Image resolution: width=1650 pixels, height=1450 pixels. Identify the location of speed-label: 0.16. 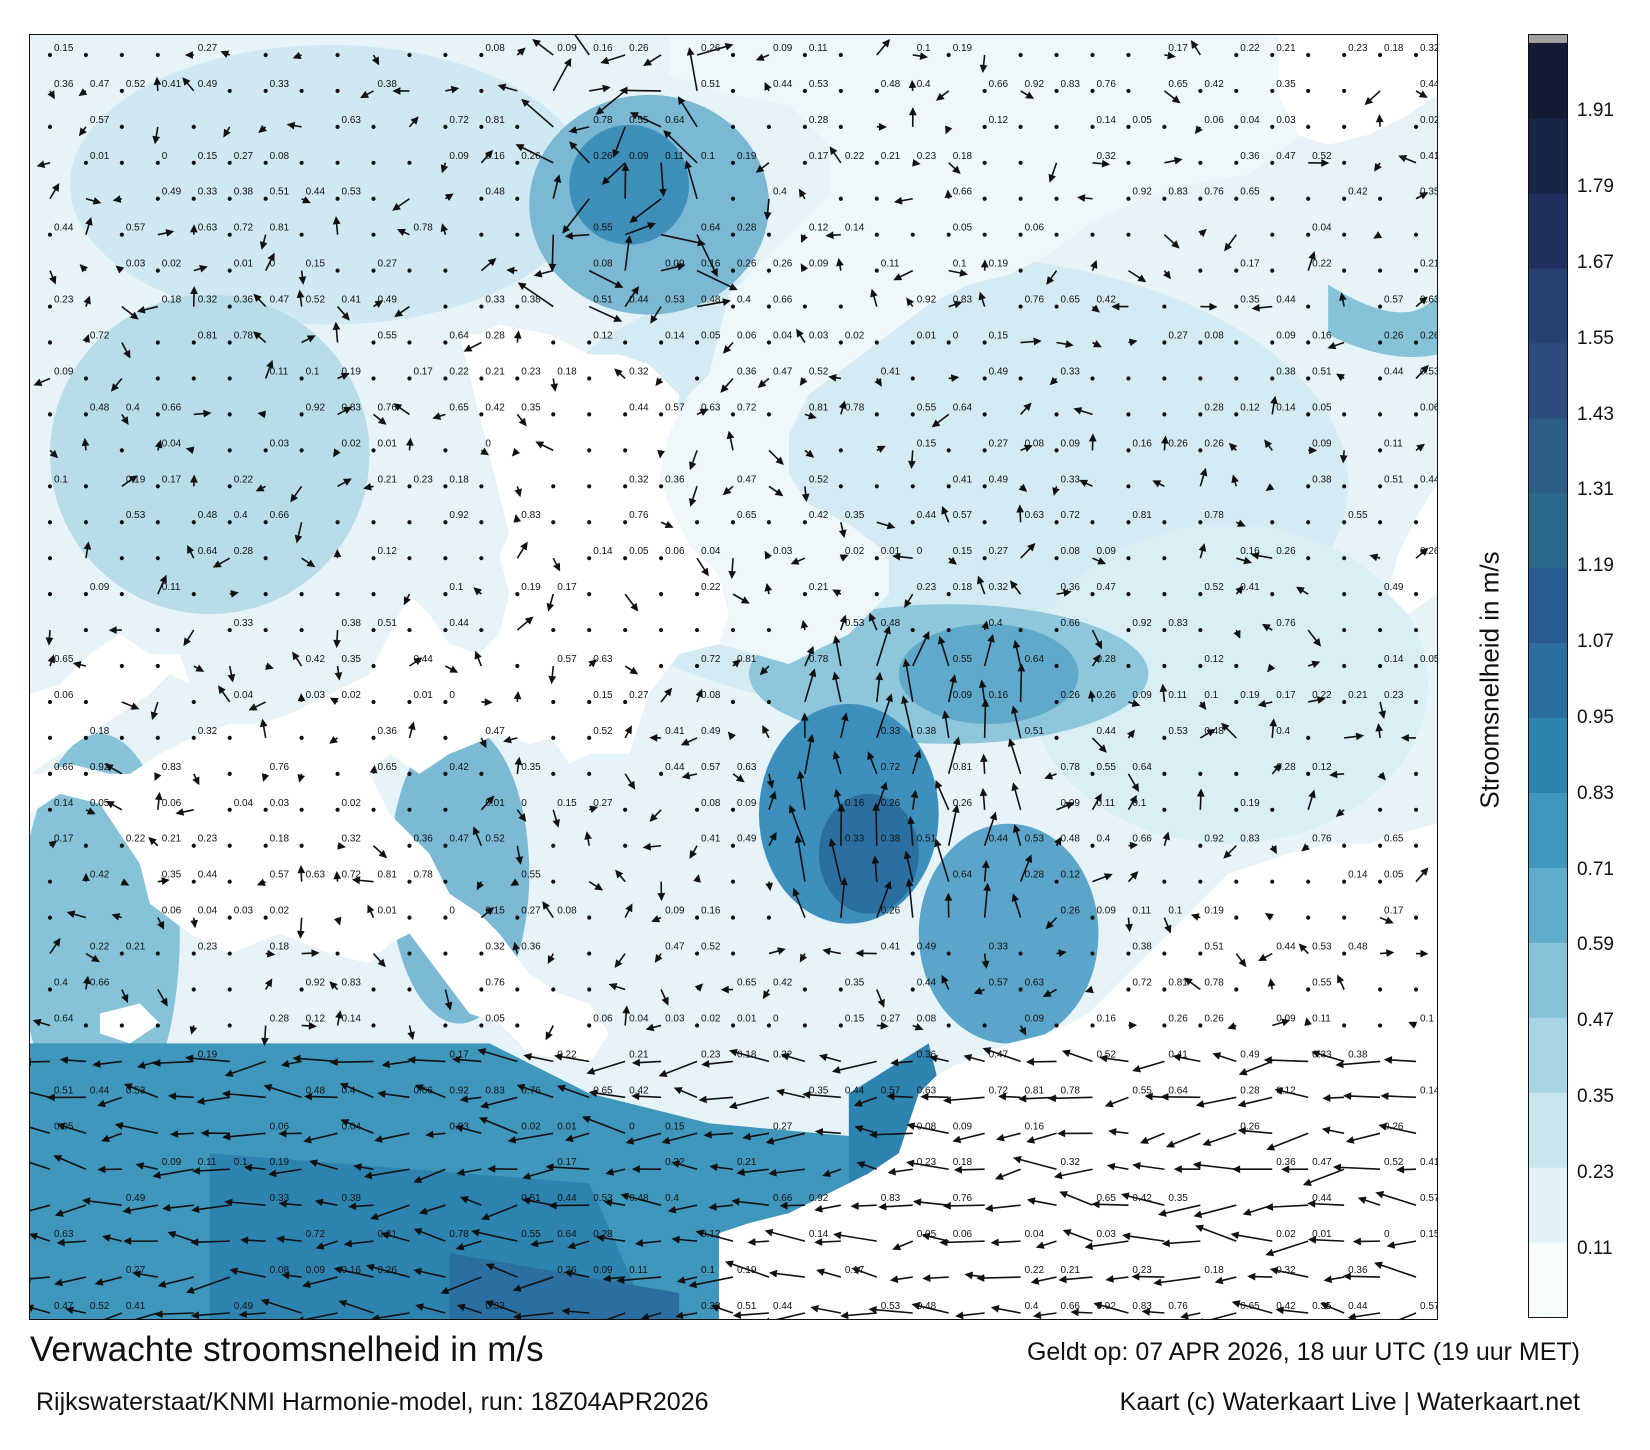
(1250, 551).